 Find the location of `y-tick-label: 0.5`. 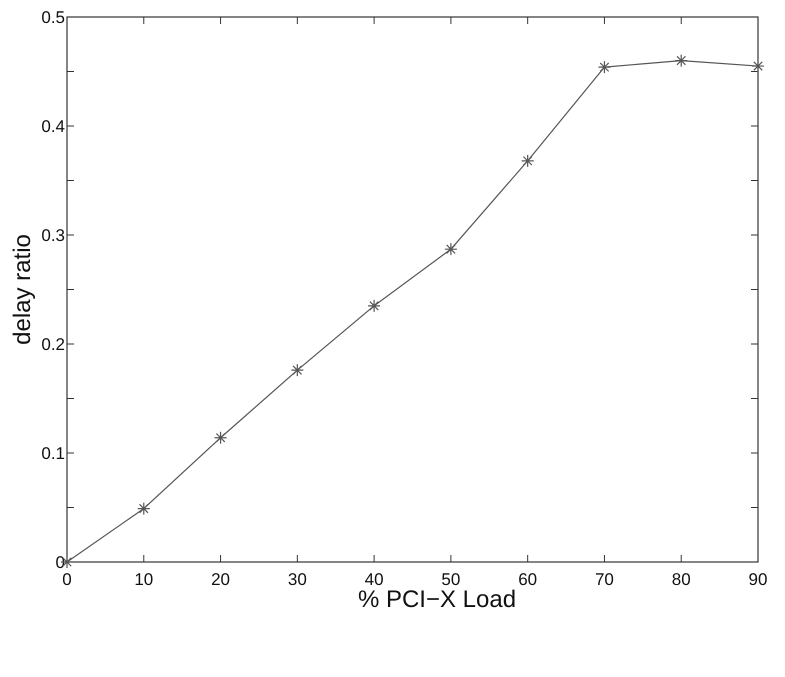

y-tick-label: 0.5 is located at coordinates (53, 17).